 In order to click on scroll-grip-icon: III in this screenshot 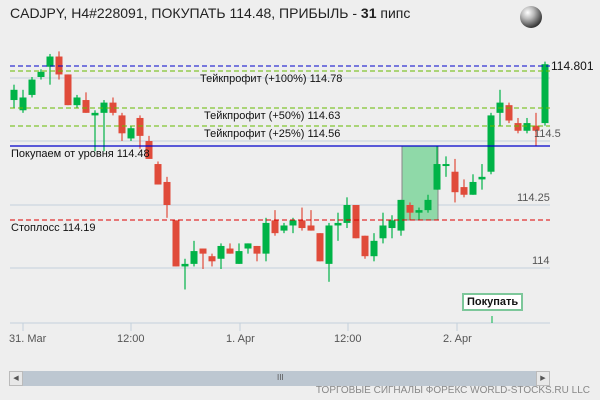, I will do `click(280, 377)`.